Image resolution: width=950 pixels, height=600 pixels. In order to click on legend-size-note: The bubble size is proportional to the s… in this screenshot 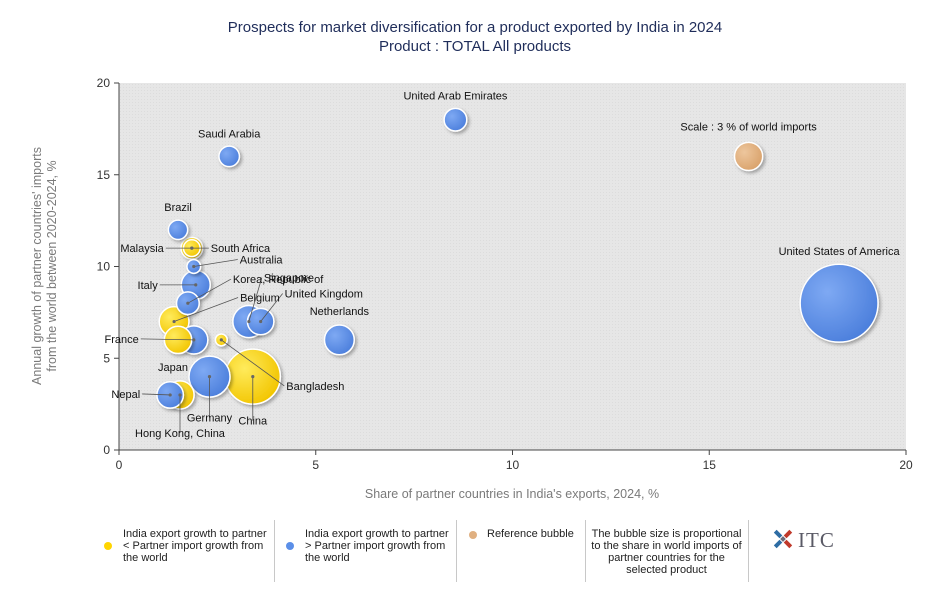, I will do `click(666, 552)`.